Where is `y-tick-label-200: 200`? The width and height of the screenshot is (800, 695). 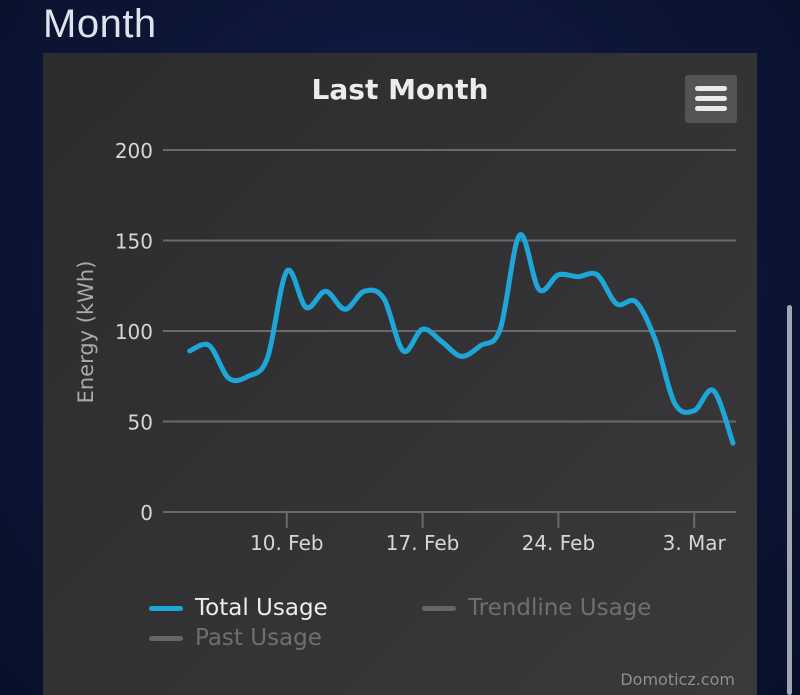
y-tick-label-200: 200 is located at coordinates (134, 151).